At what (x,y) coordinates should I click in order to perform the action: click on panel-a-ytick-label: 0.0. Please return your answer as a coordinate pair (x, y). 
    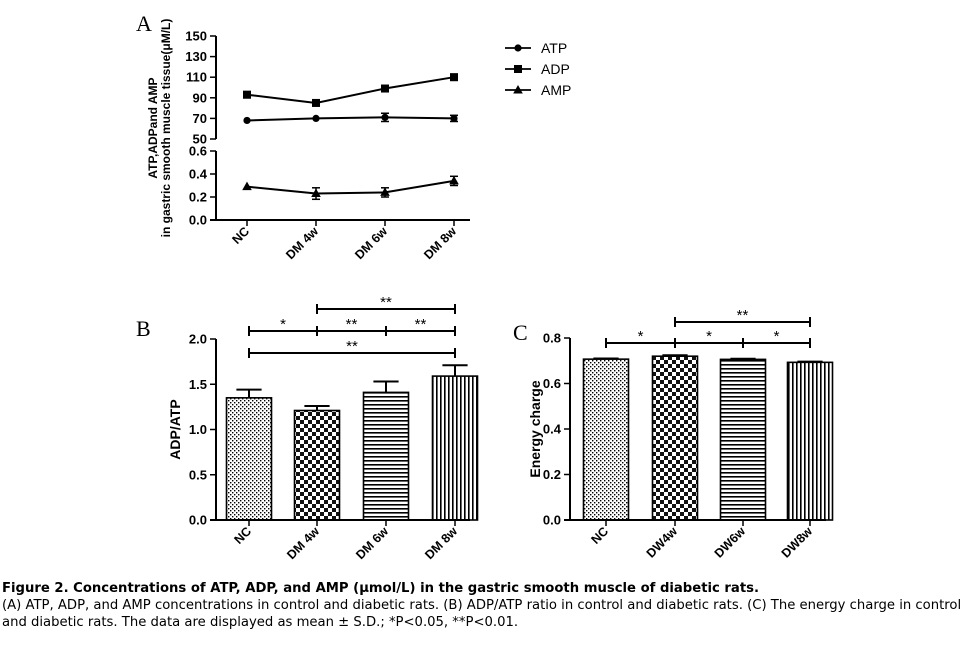
    Looking at the image, I should click on (198, 220).